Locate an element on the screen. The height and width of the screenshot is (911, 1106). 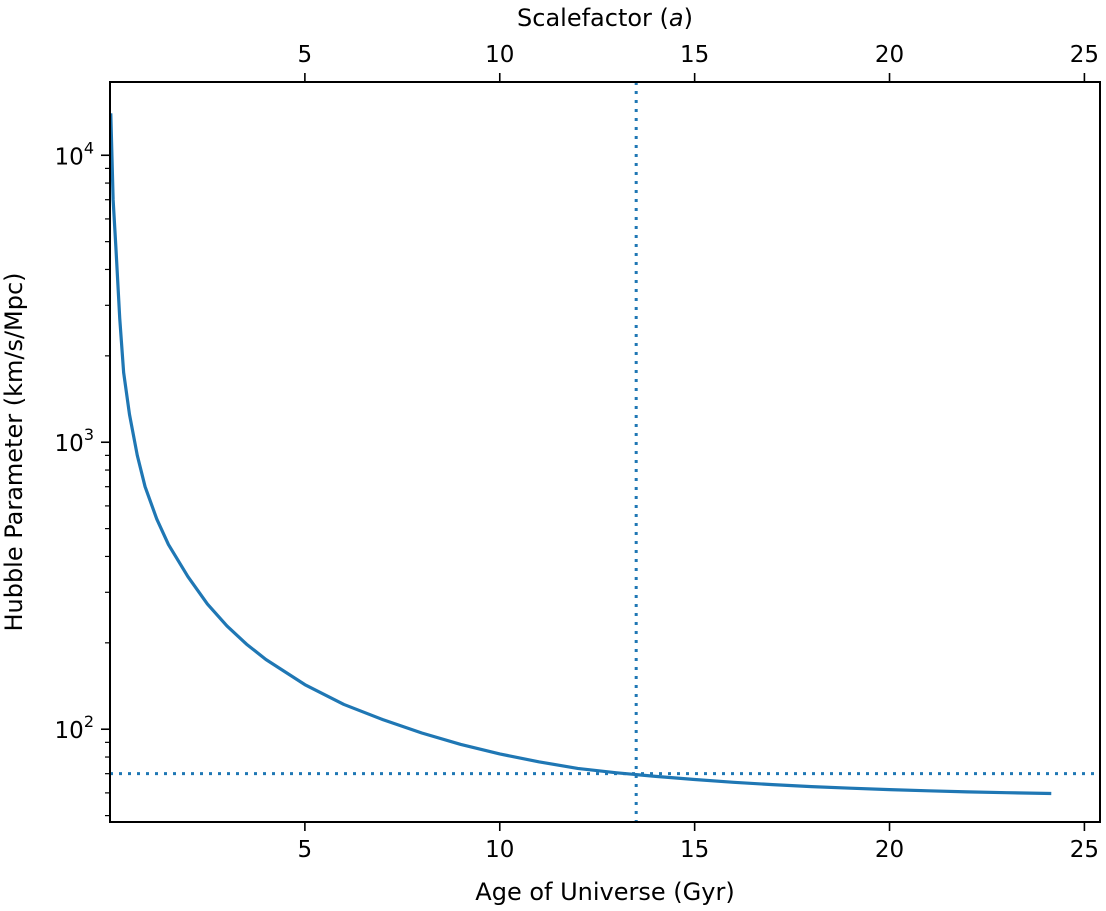
y-axis-label: Hubble Parameter (km/s/Mpc) is located at coordinates (14, 451).